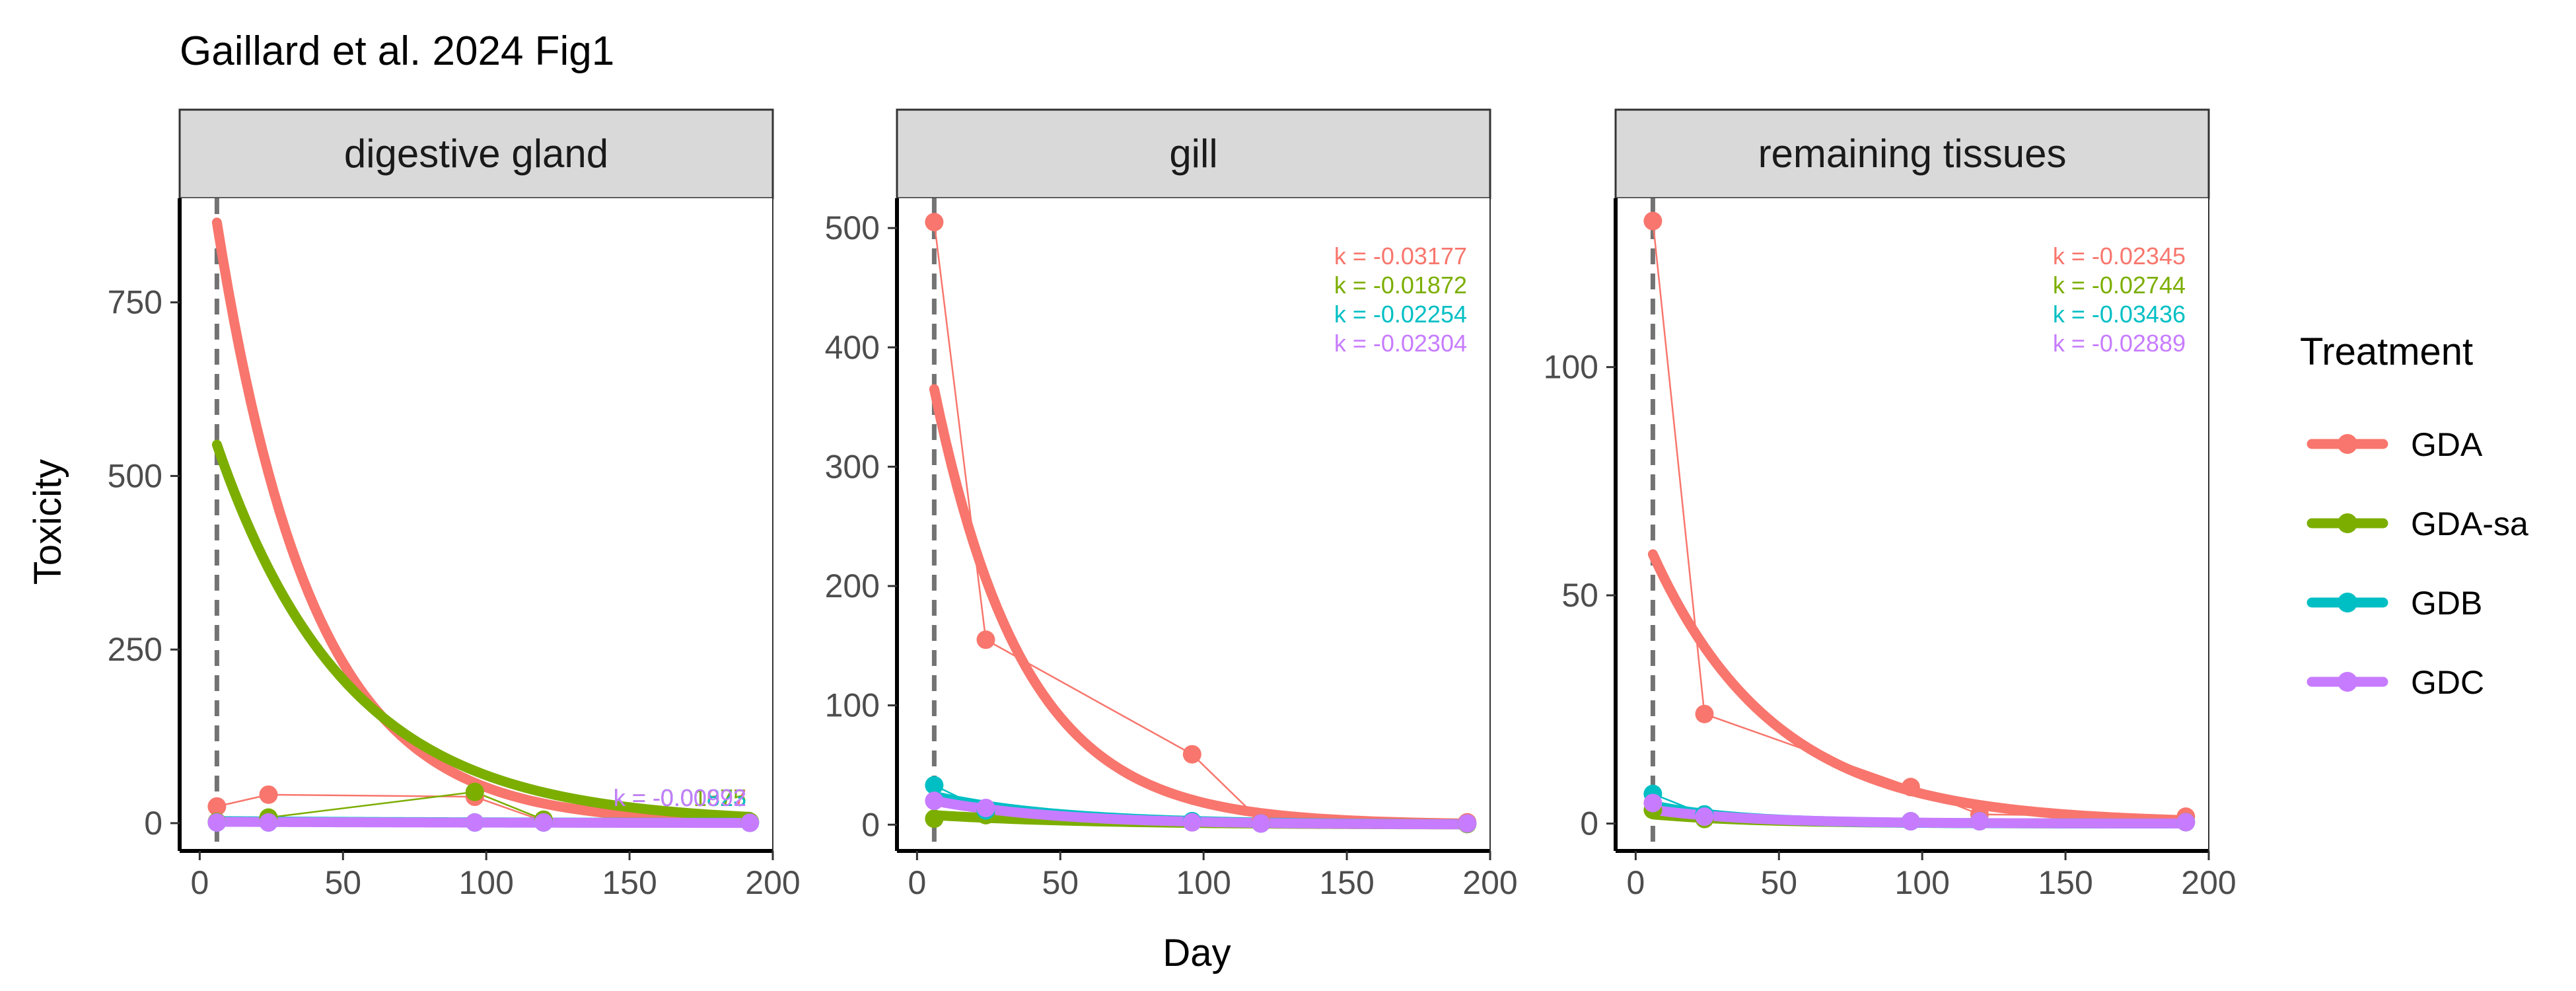 This screenshot has height=991, width=2576. I want to click on legend-label-gdb: GDB, so click(2447, 603).